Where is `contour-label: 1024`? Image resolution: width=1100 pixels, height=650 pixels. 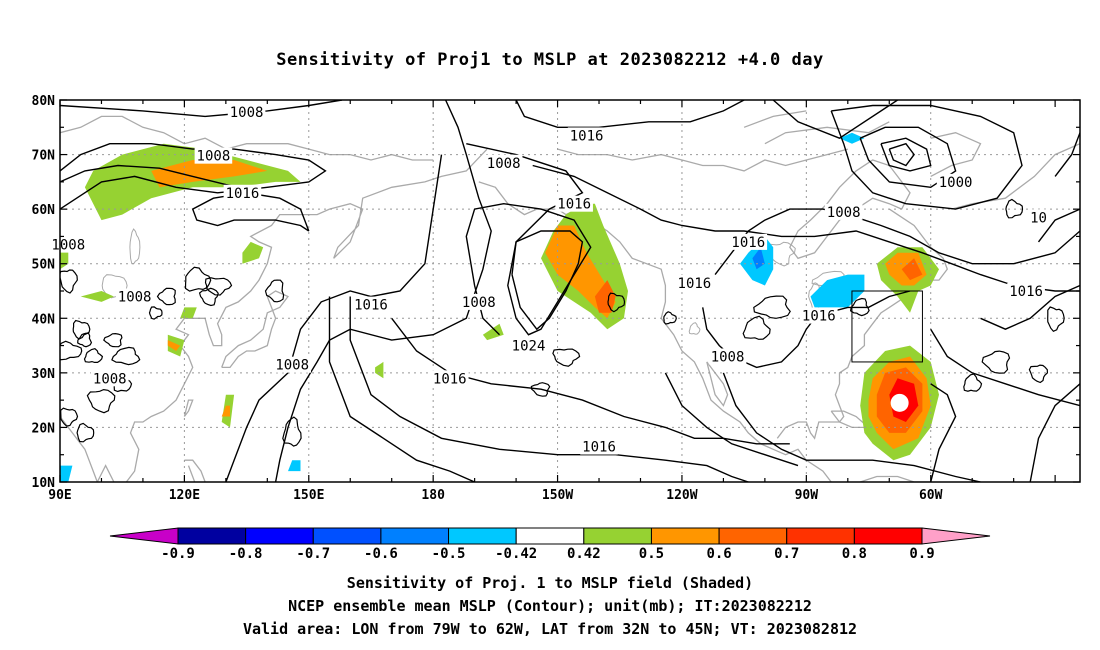 contour-label: 1024 is located at coordinates (529, 347).